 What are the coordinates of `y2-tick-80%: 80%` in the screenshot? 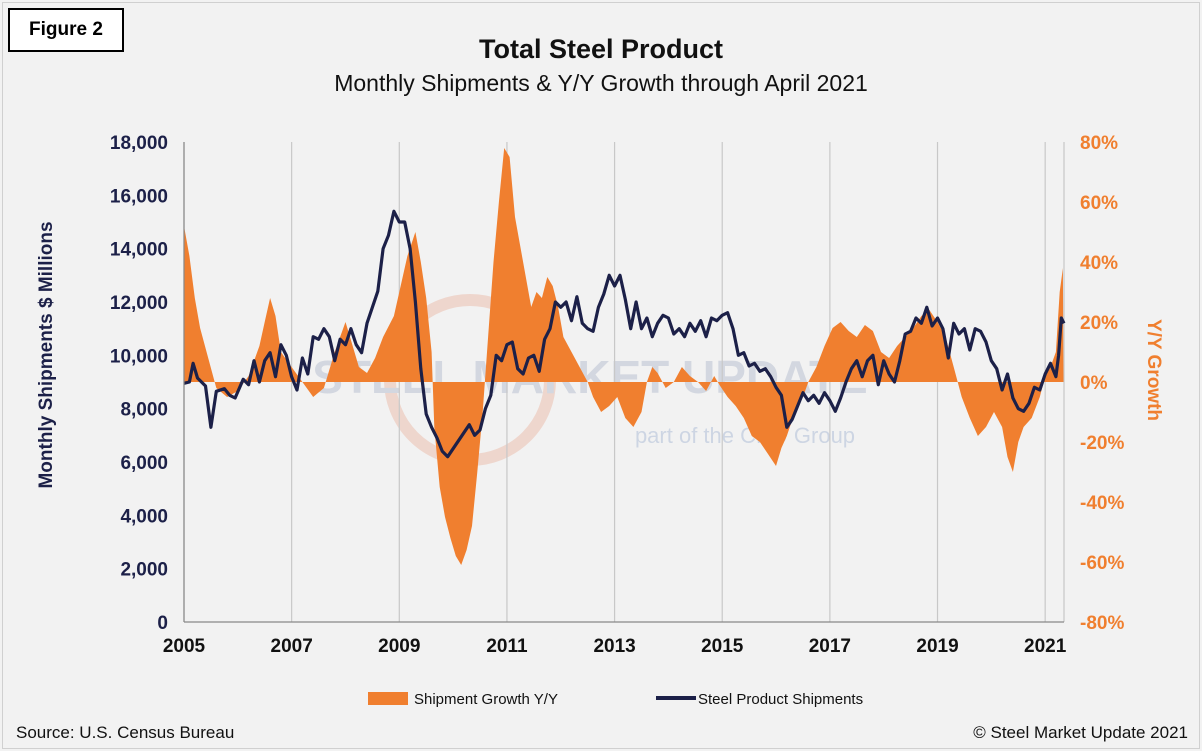 It's located at (1099, 143).